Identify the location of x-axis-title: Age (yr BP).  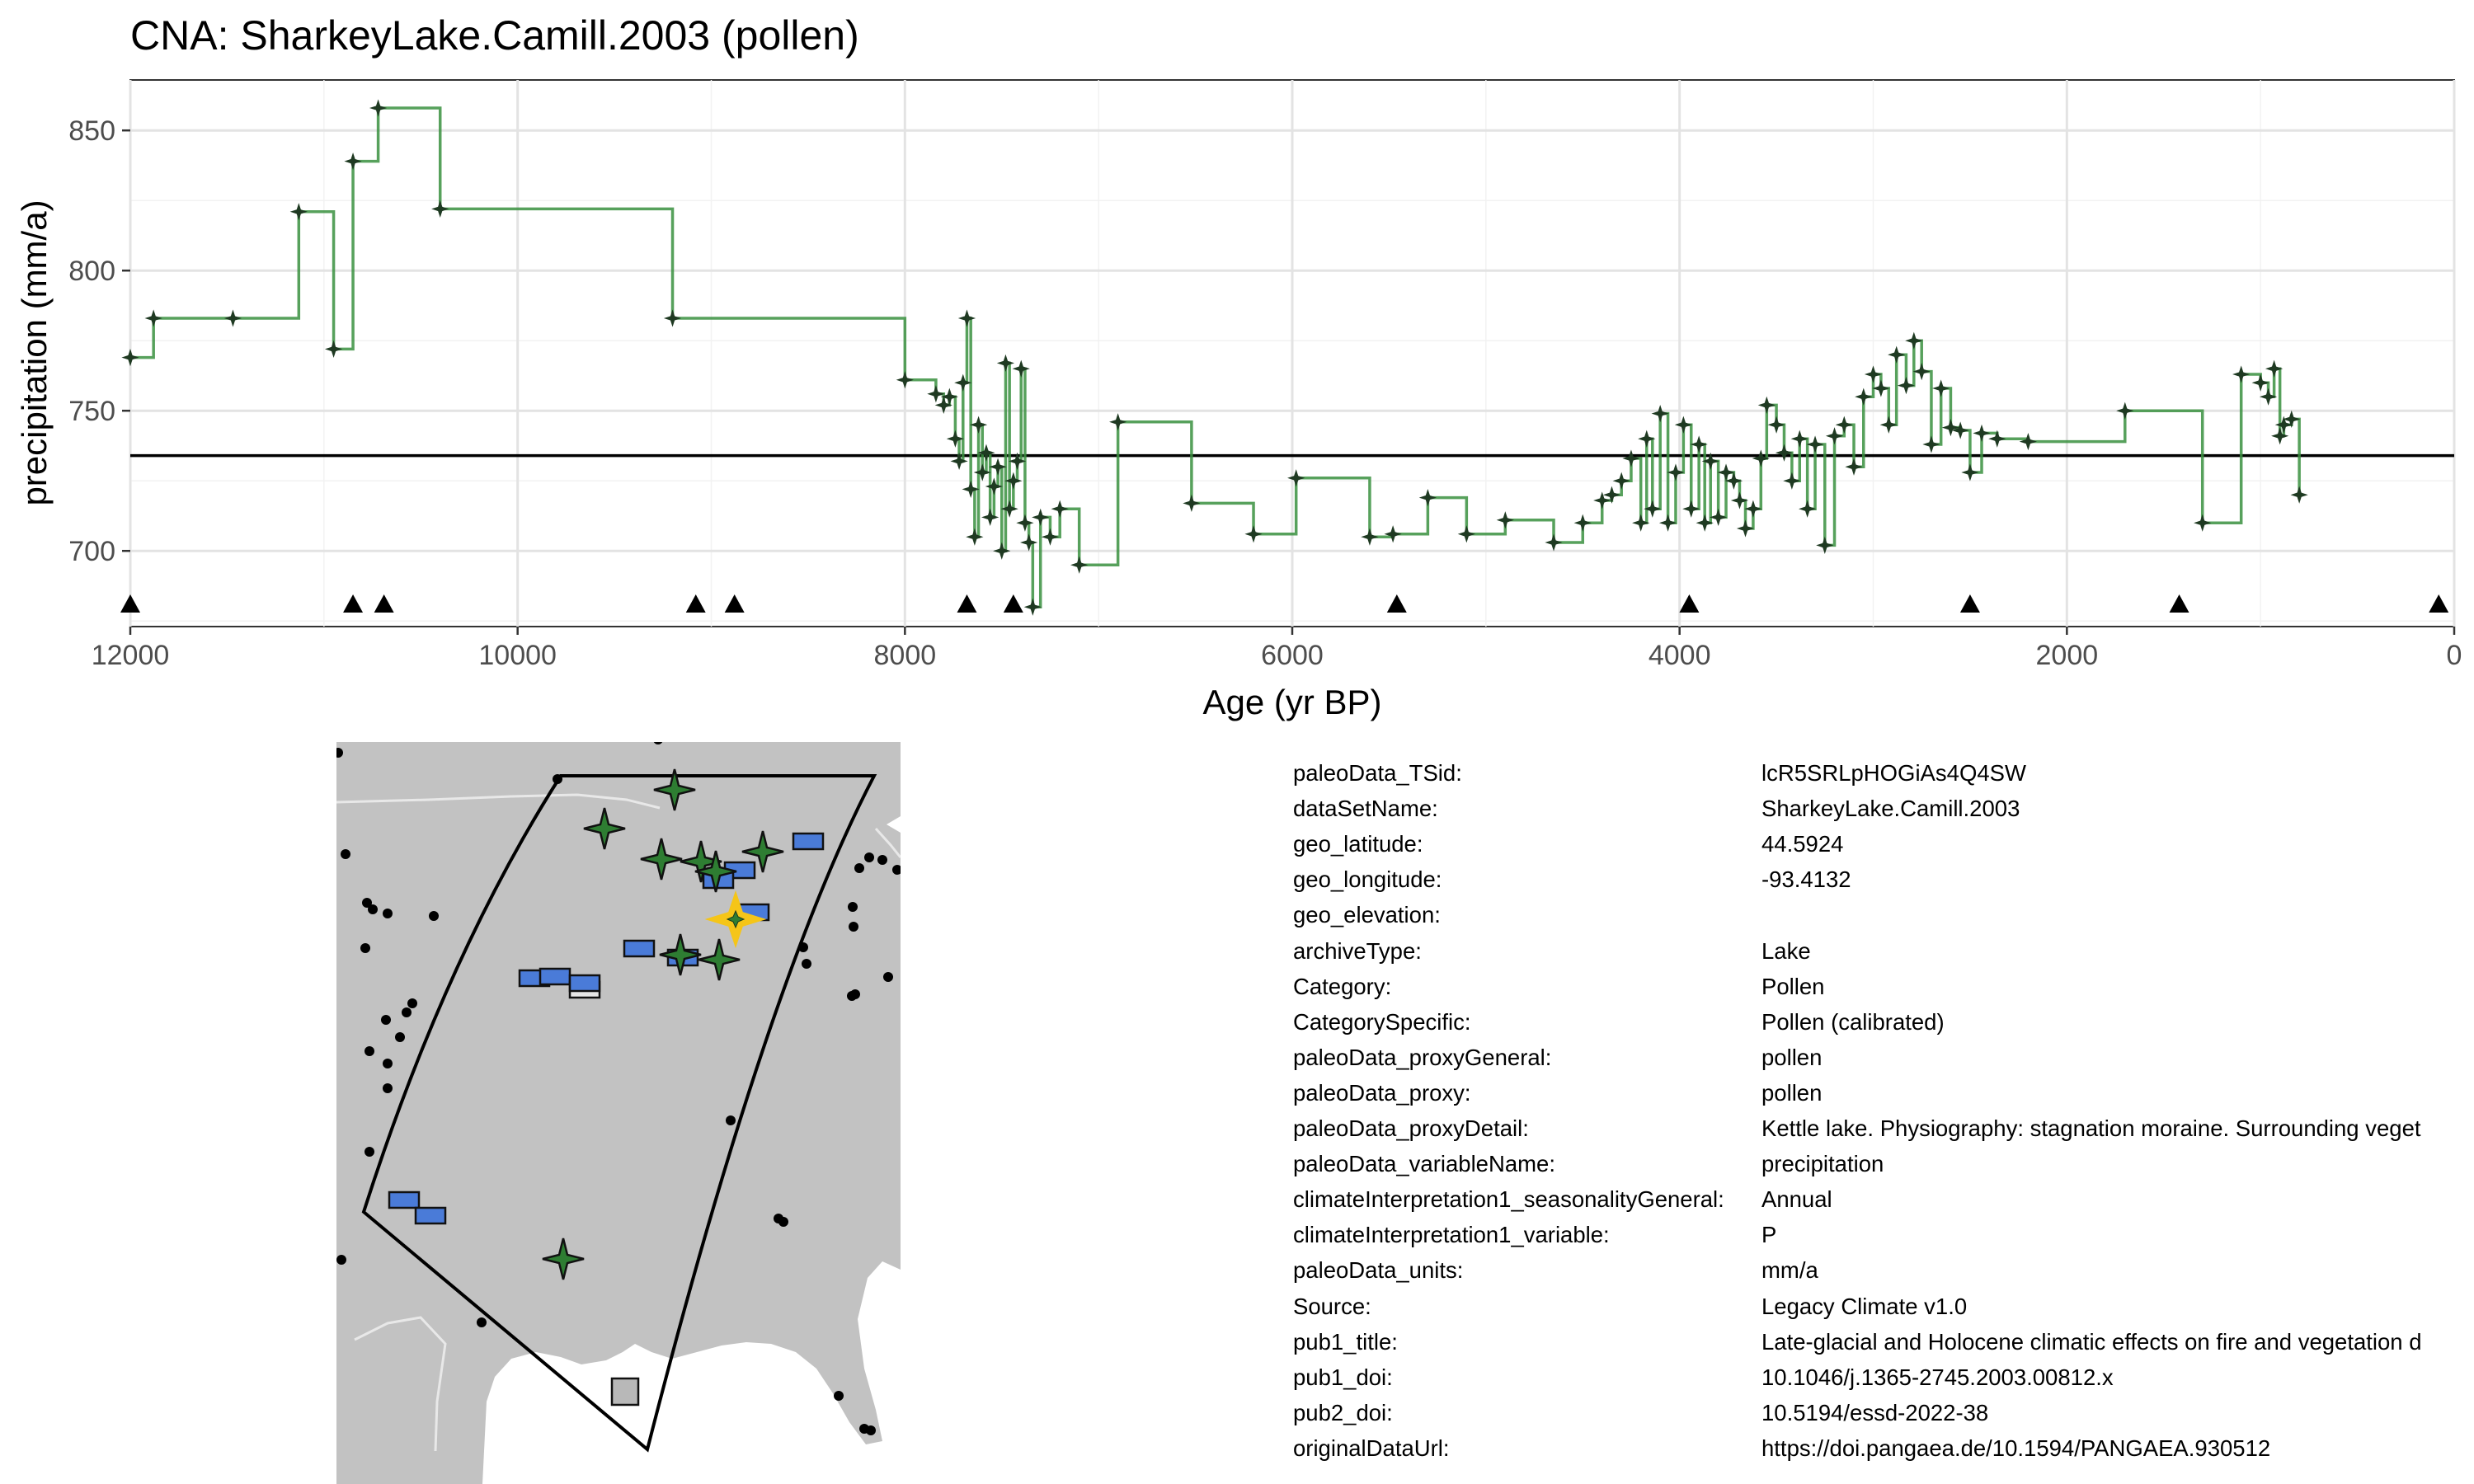
(1291, 702).